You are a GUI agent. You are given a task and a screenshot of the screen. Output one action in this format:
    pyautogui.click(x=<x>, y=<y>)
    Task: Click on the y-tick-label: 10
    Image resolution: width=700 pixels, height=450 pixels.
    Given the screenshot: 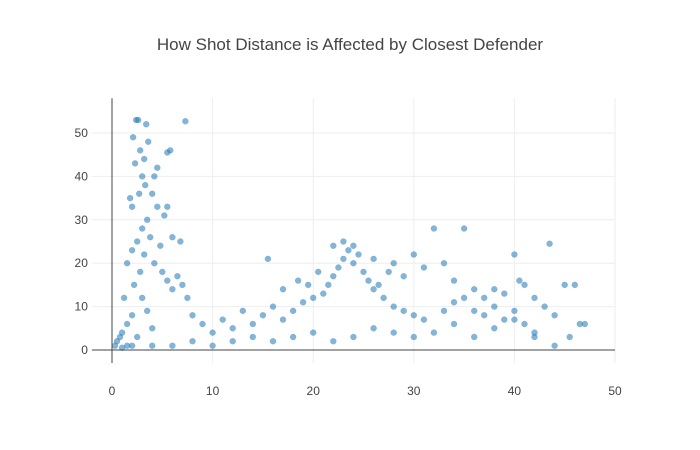 What is the action you would take?
    pyautogui.click(x=82, y=307)
    